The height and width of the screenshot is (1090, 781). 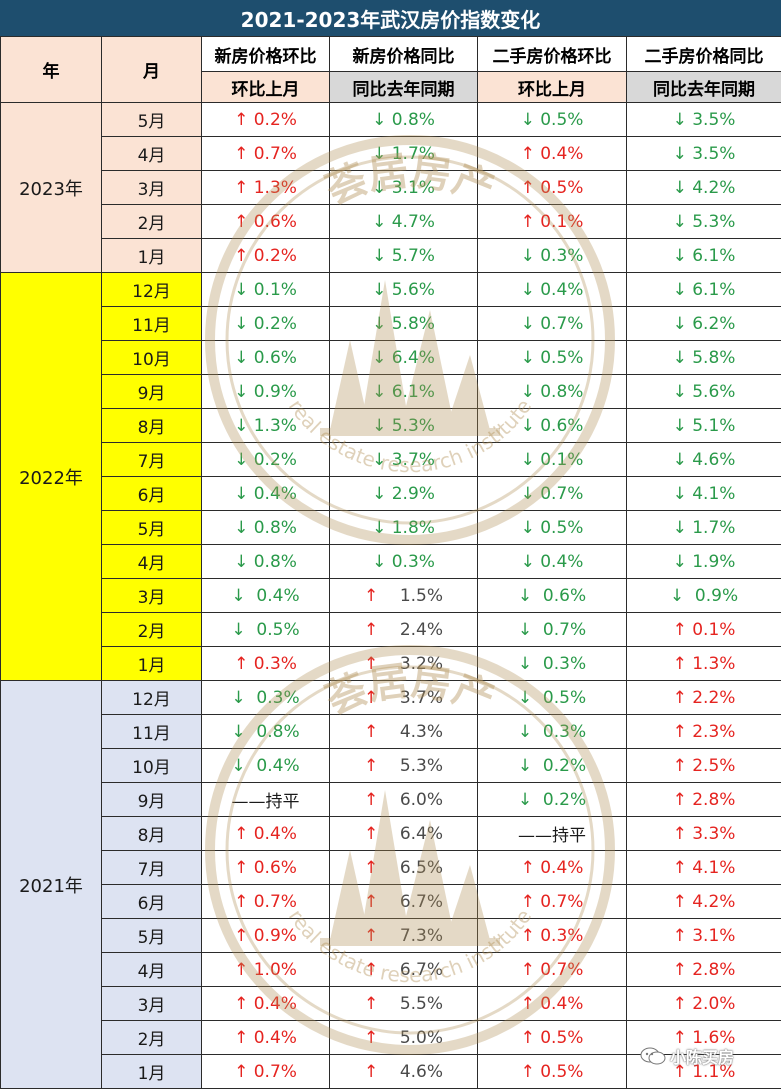 I want to click on table-row: 2月 ↑ 0.6% ↓ 4.7% ↑ 0.1% ↓ 5.3%, so click(x=391, y=221).